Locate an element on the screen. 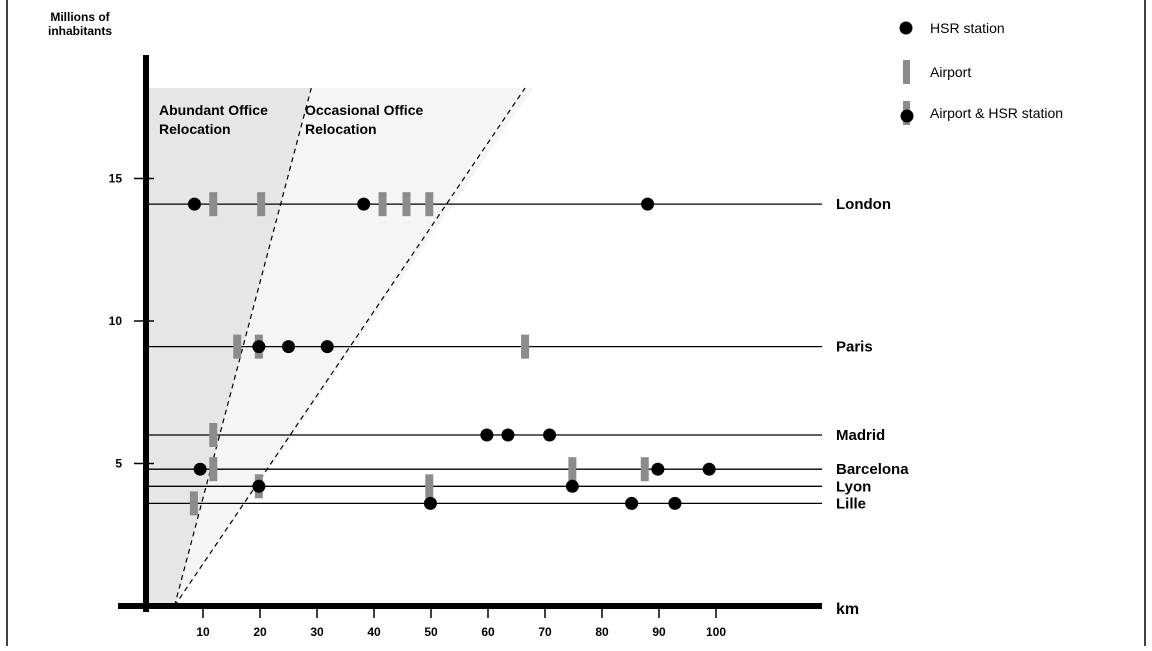  legend-label: HSR station is located at coordinates (967, 28).